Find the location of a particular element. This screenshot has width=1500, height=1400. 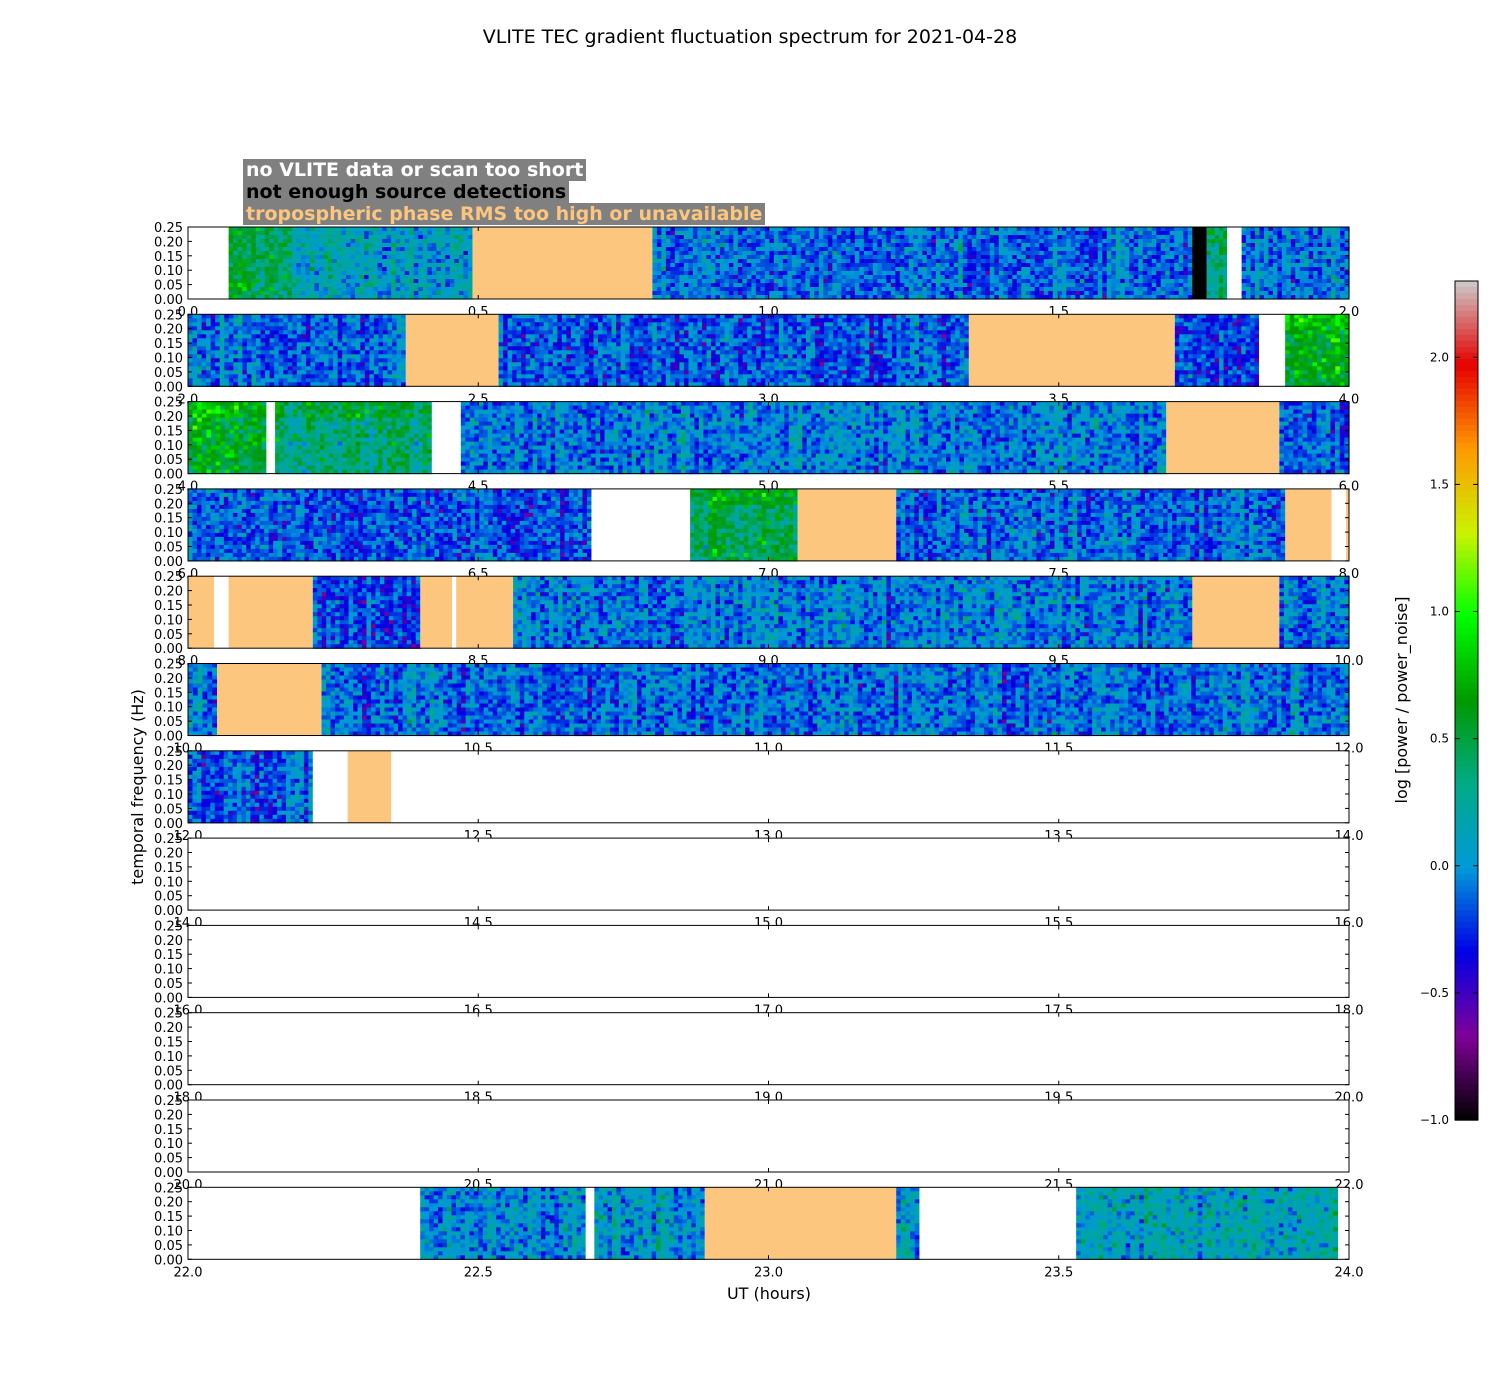

colorbar-tick-label: −0.5 is located at coordinates (1434, 993).